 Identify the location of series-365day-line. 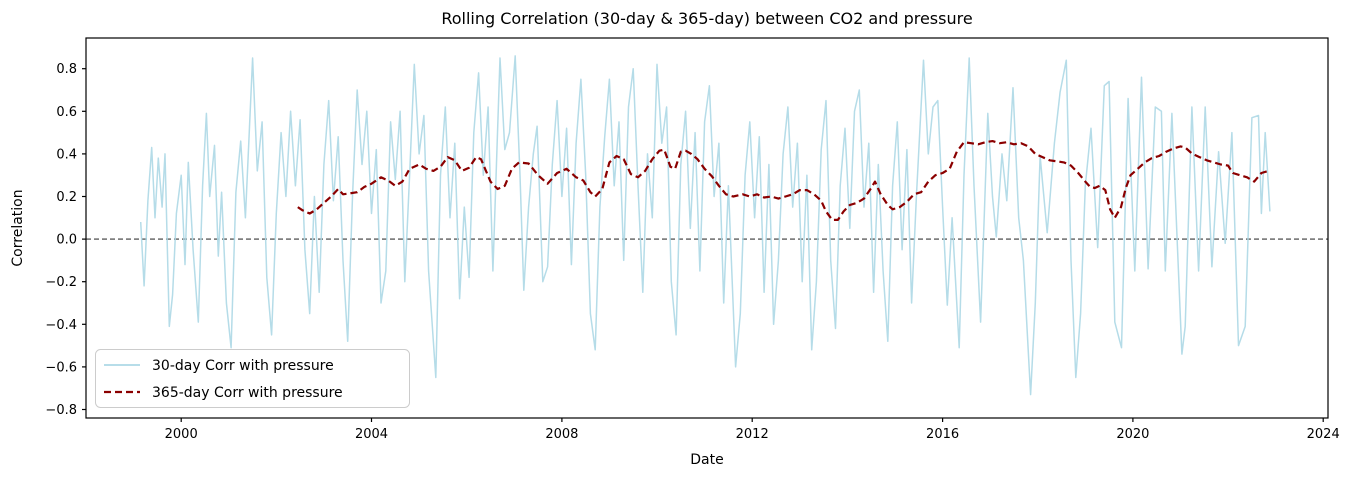
(783, 180).